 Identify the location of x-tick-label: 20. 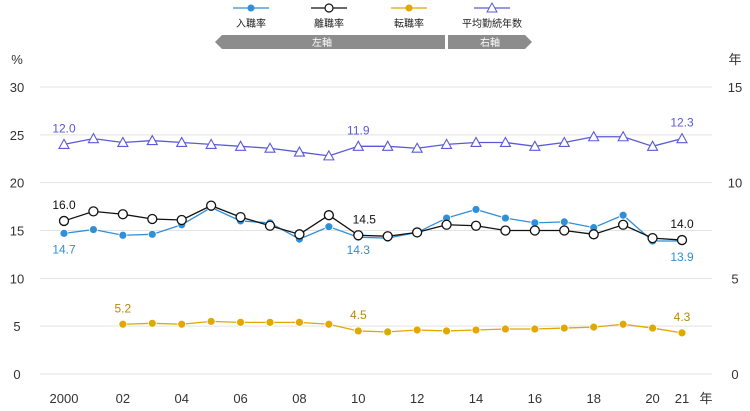
(652, 398).